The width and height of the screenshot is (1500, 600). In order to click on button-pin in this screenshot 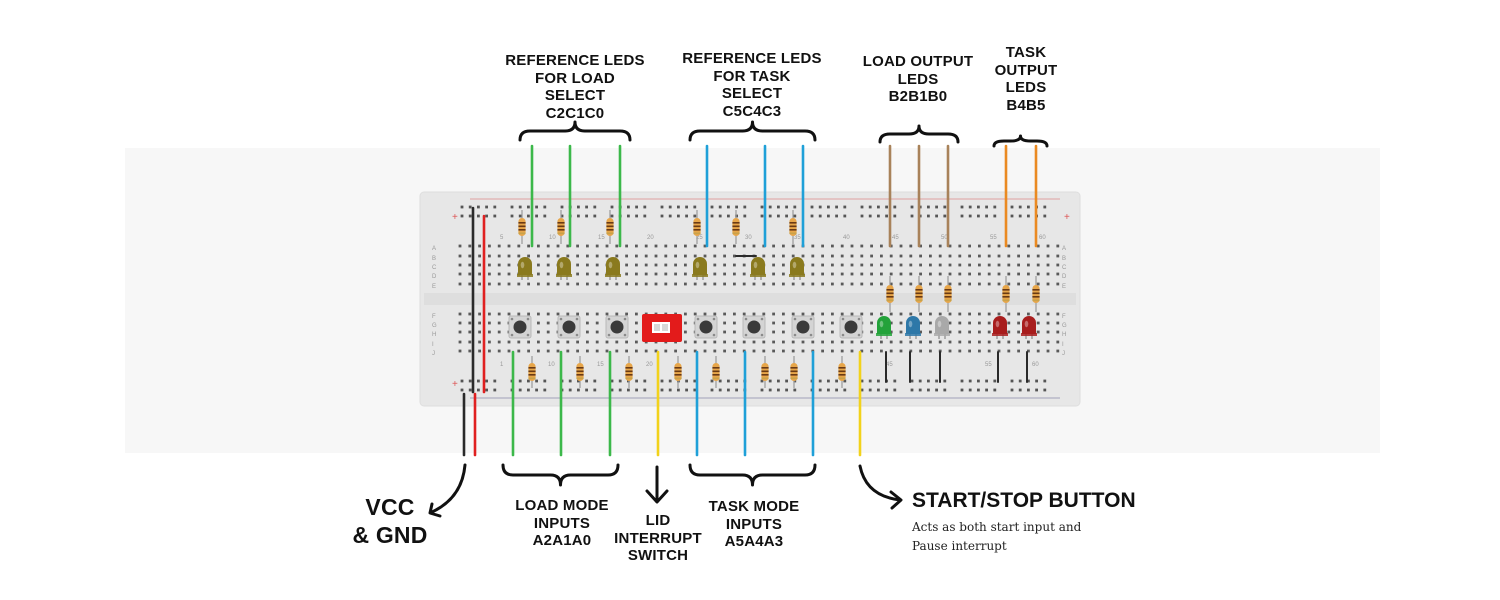, I will do `click(698, 319)`.